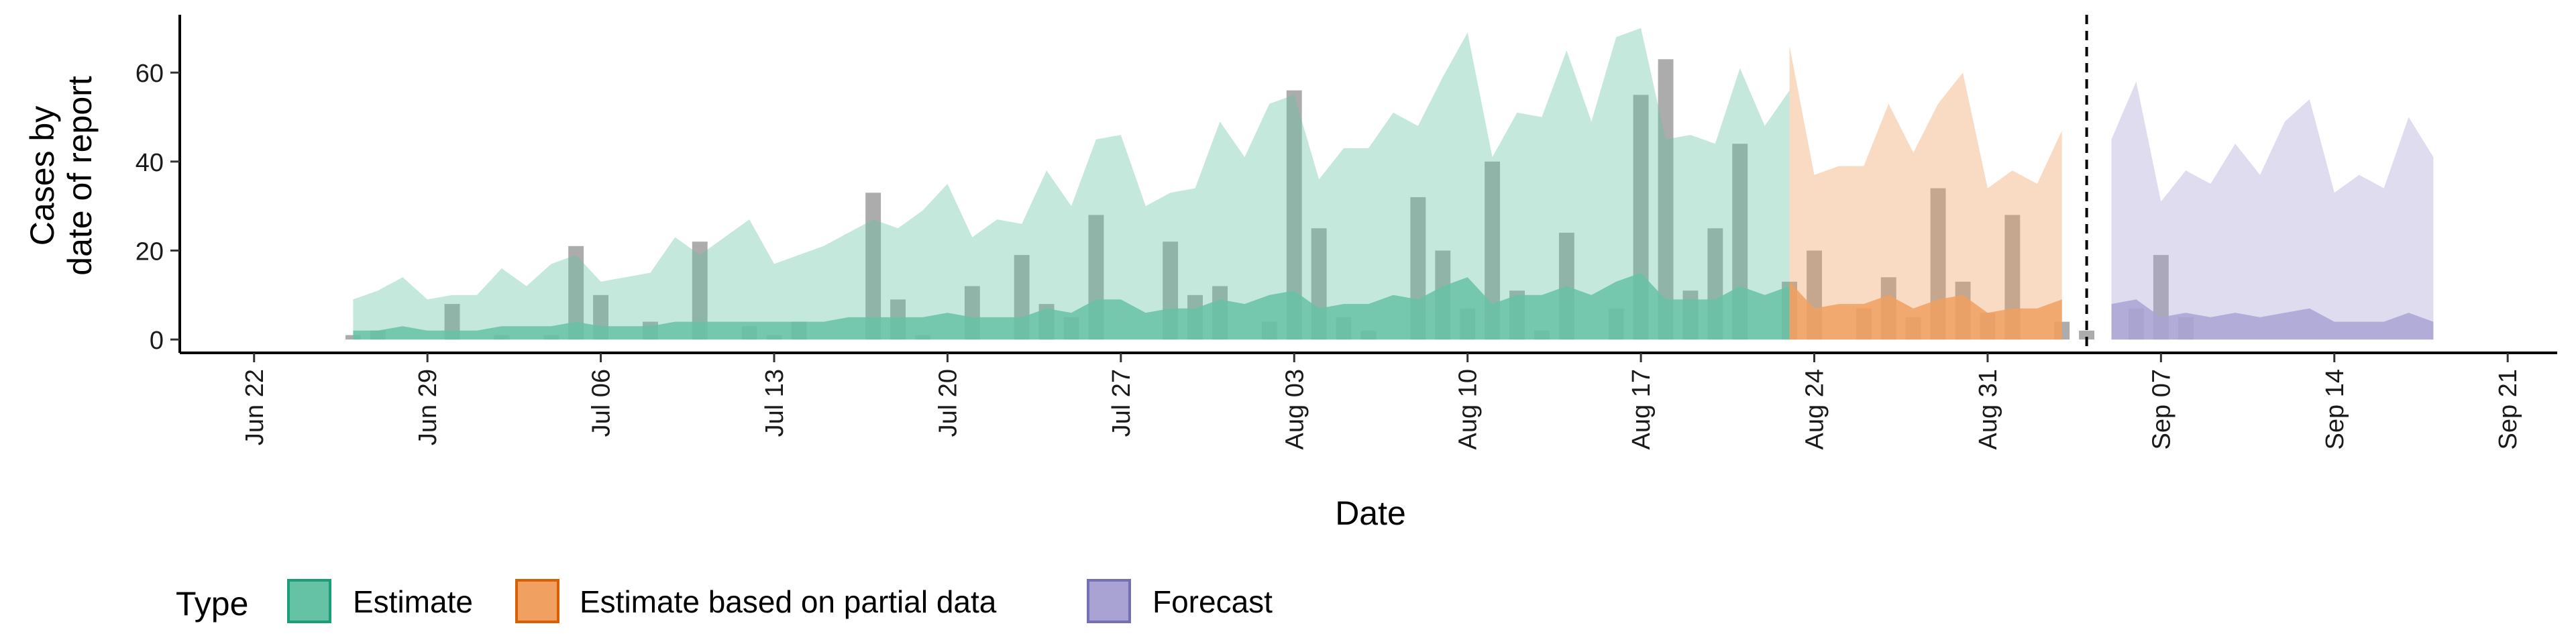  I want to click on estimate-inner-band, so click(1071, 306).